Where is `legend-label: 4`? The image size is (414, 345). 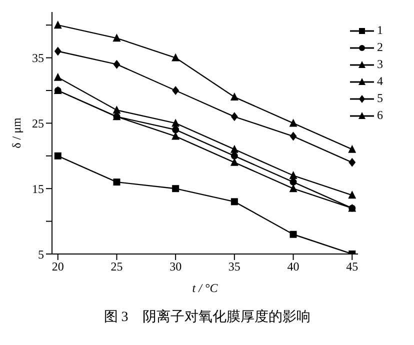 legend-label: 4 is located at coordinates (380, 81).